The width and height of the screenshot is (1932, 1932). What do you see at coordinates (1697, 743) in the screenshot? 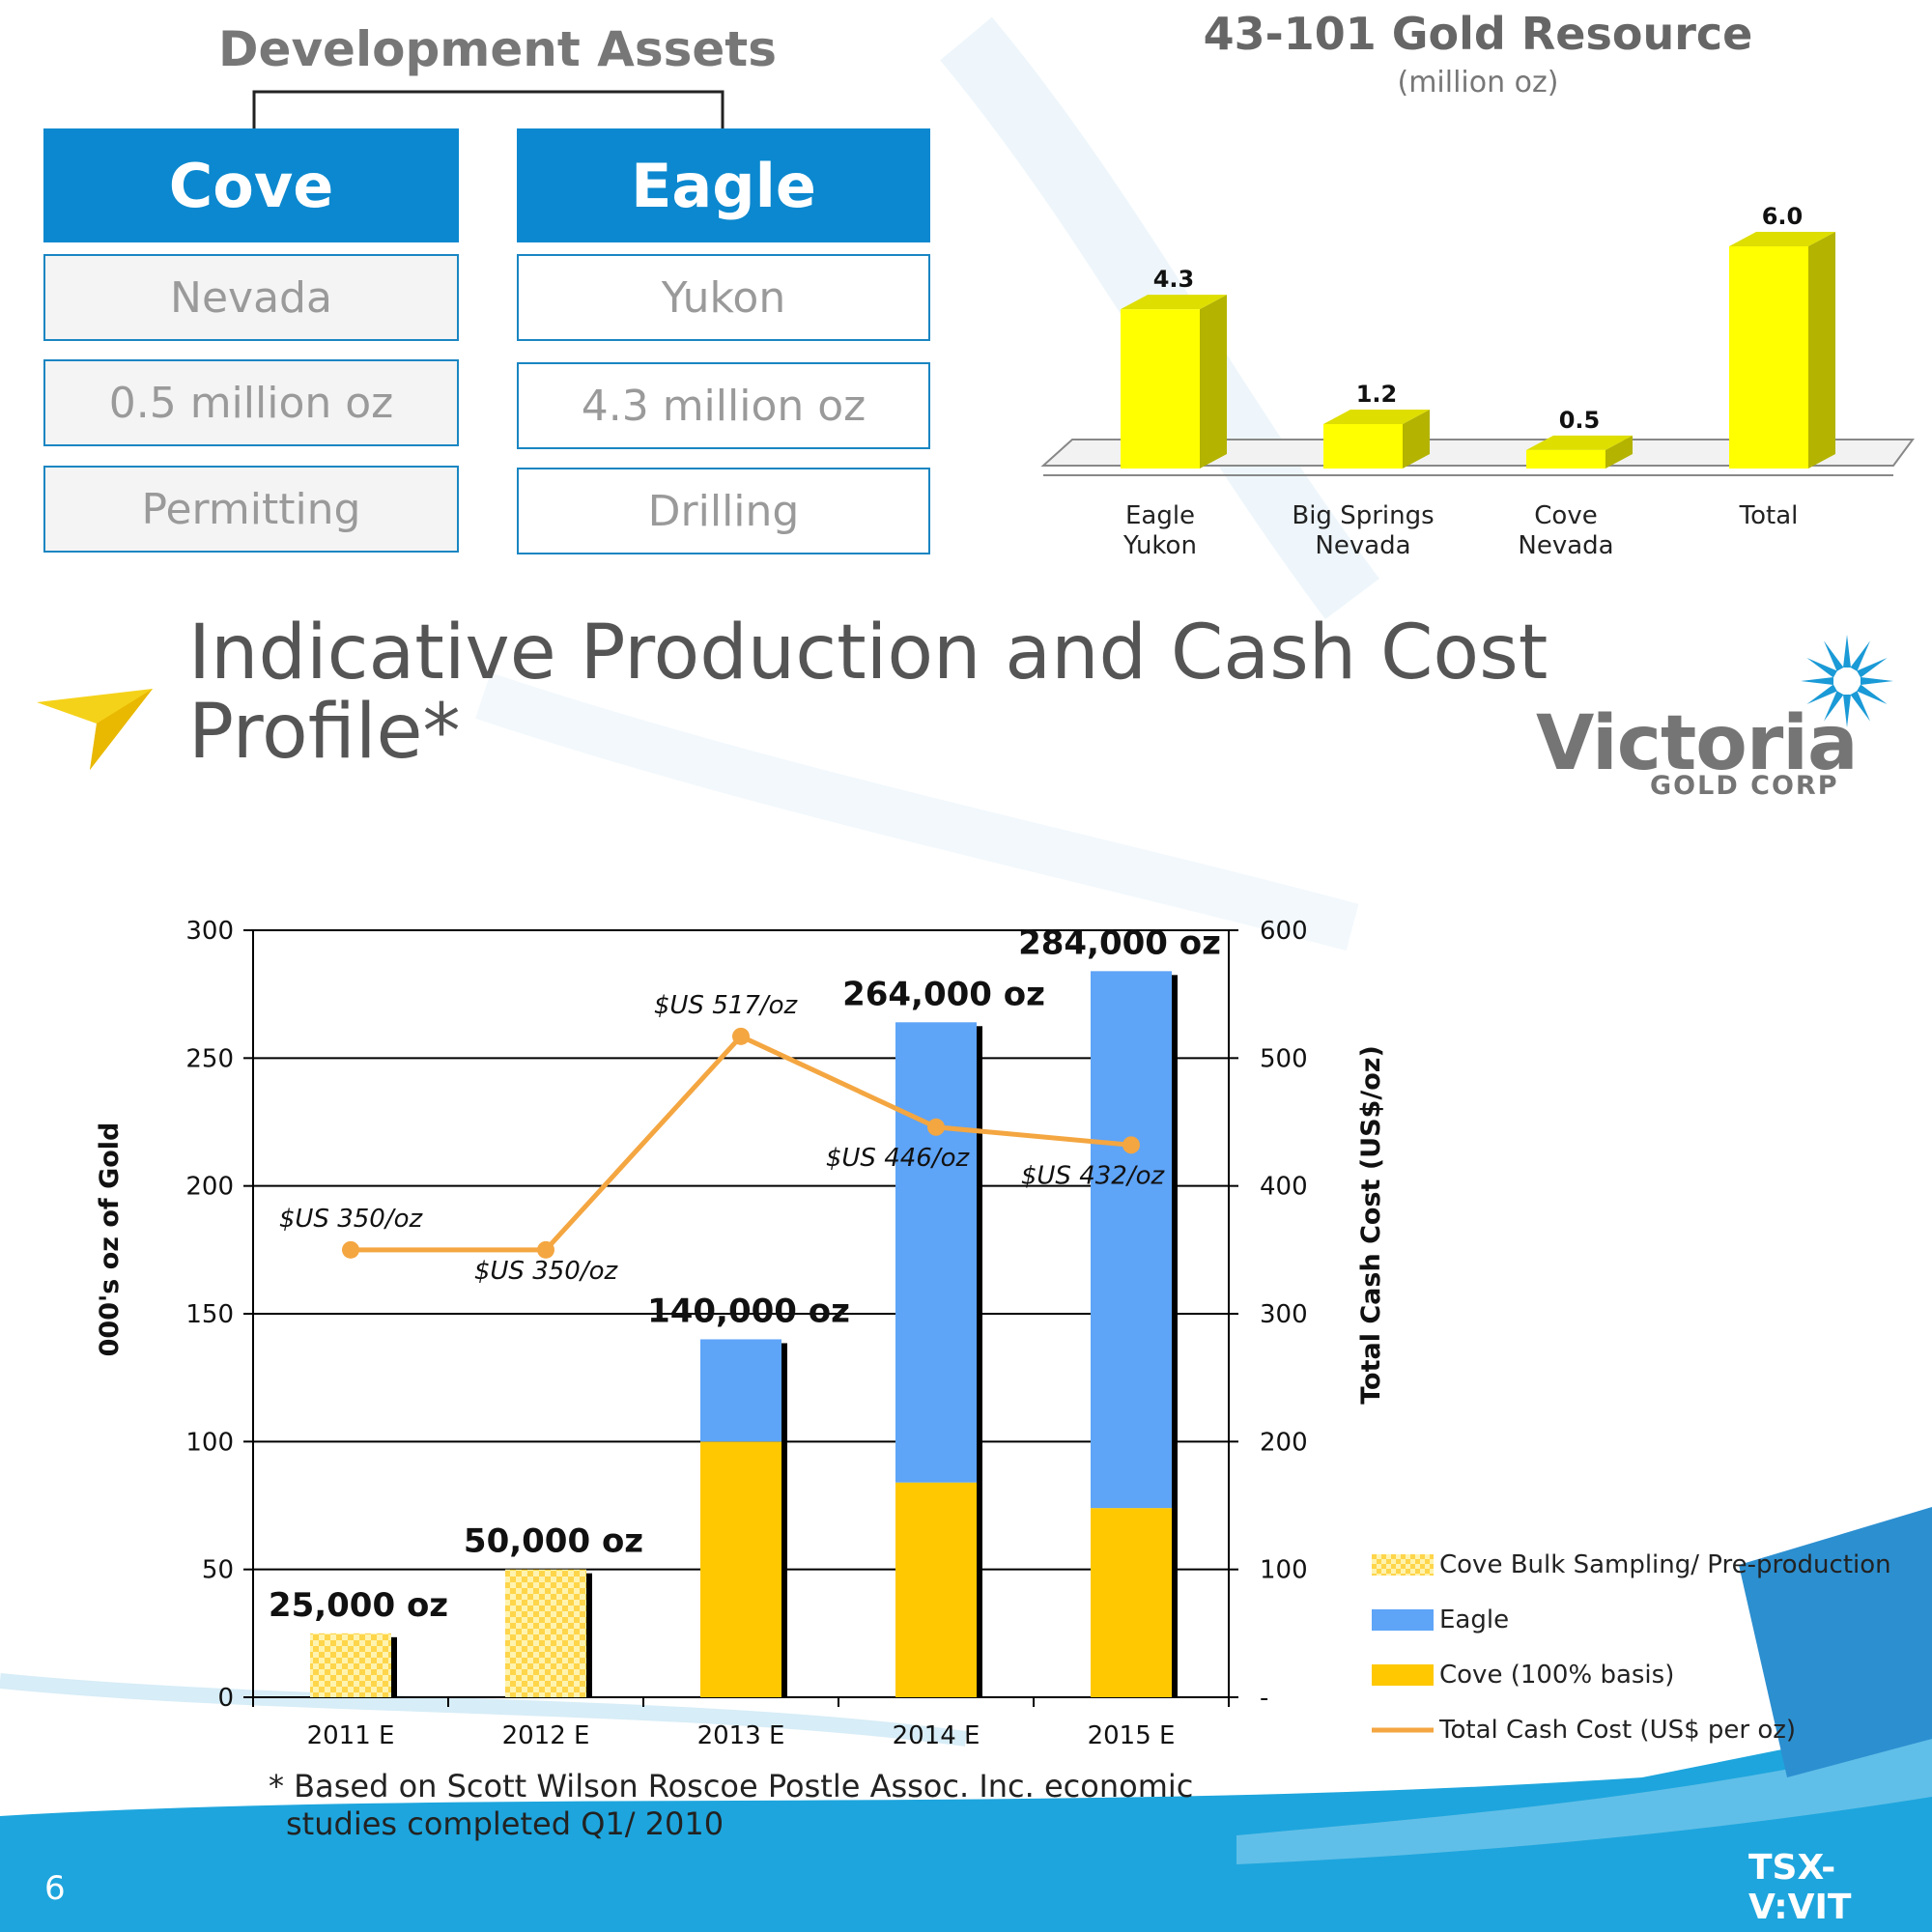
I see `logo-wordmark: Victoria` at bounding box center [1697, 743].